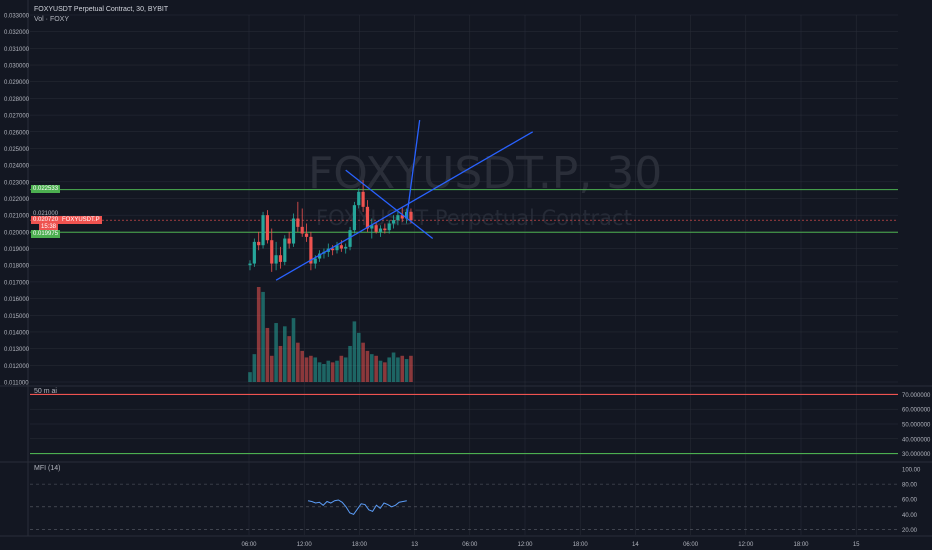  Describe the element at coordinates (17, 150) in the screenshot. I see `price-axis-label: 0.025000` at that location.